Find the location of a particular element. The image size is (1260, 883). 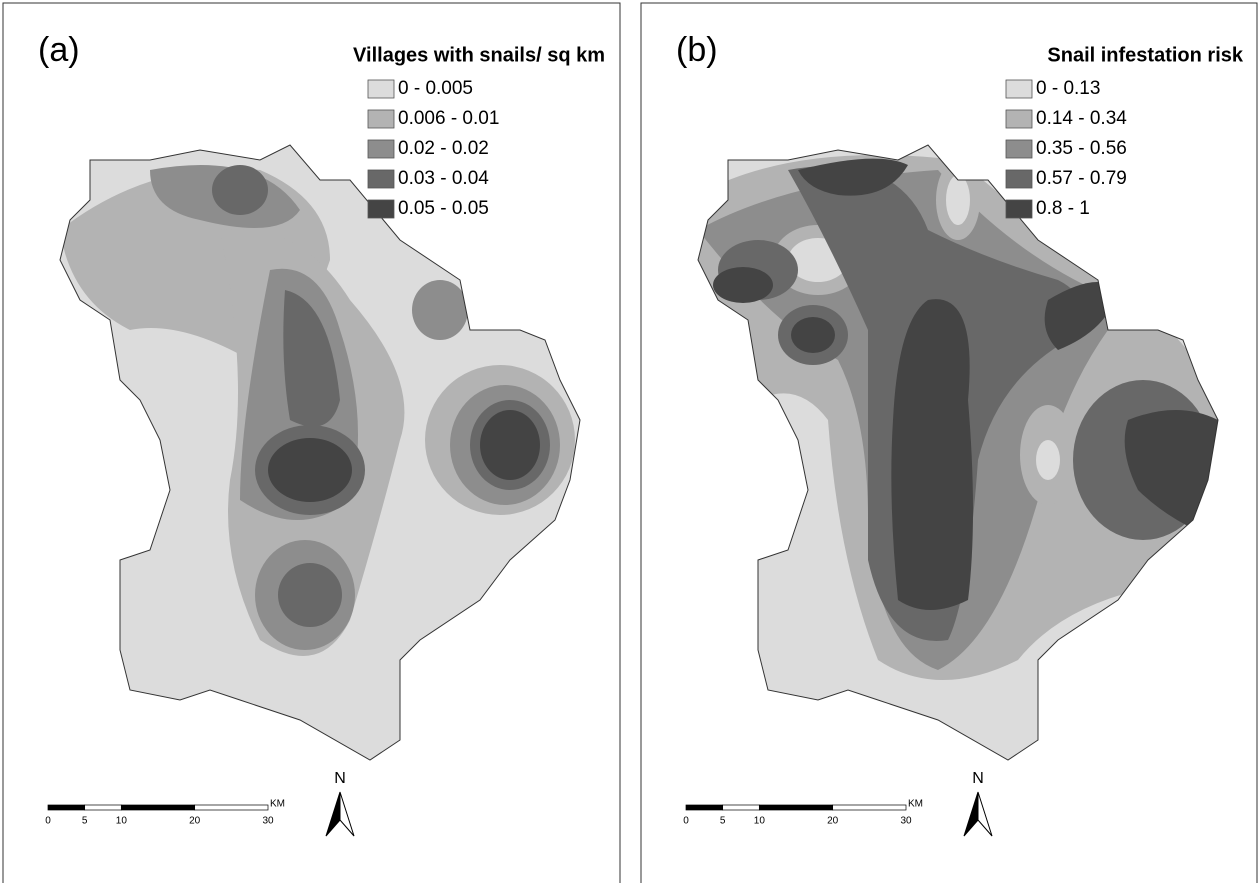

panel-label: (a) is located at coordinates (59, 50).